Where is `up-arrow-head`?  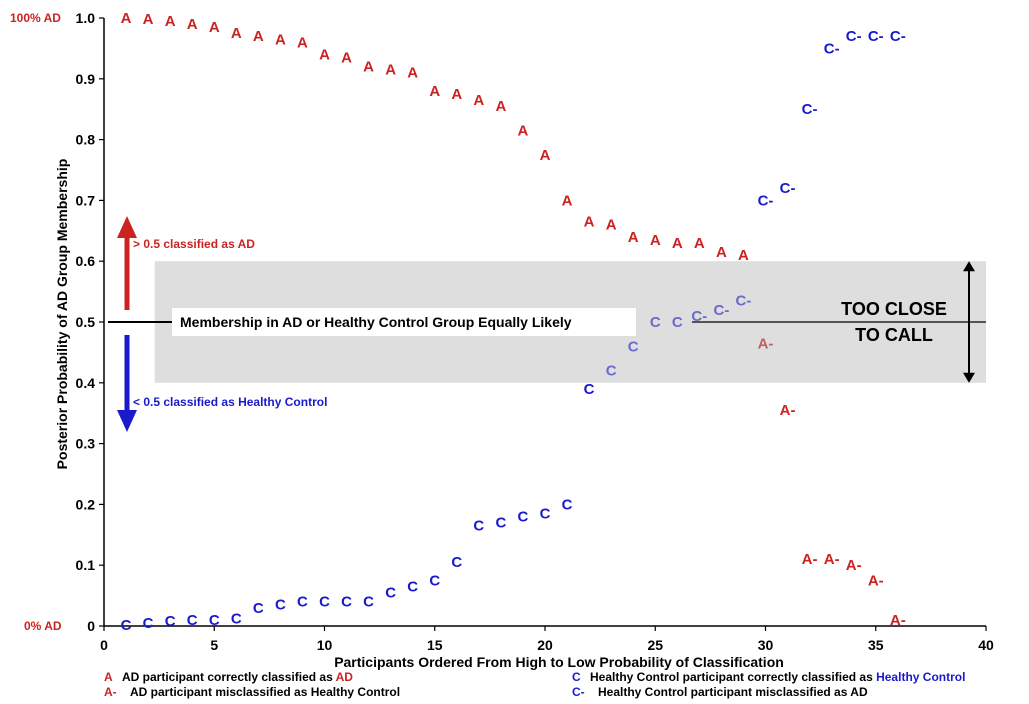 up-arrow-head is located at coordinates (127, 227).